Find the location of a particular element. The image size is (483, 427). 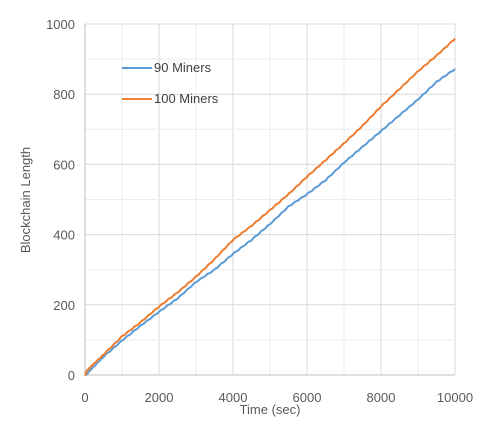

y-tick-label: 0 is located at coordinates (71, 375).